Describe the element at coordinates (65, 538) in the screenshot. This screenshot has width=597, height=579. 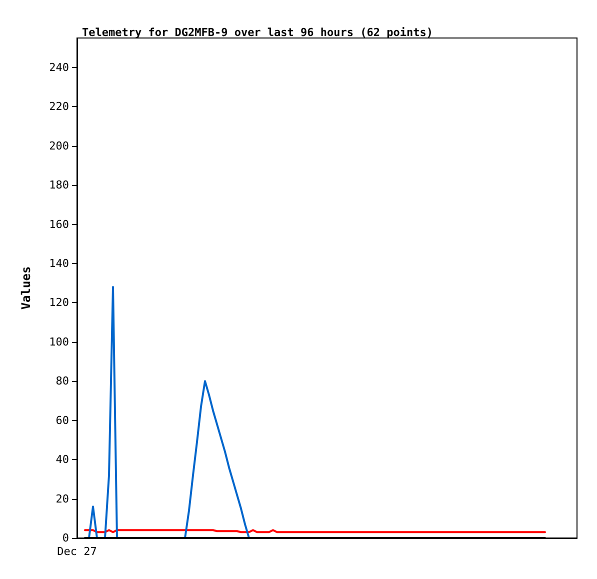
I see `y-tick-label: 0` at that location.